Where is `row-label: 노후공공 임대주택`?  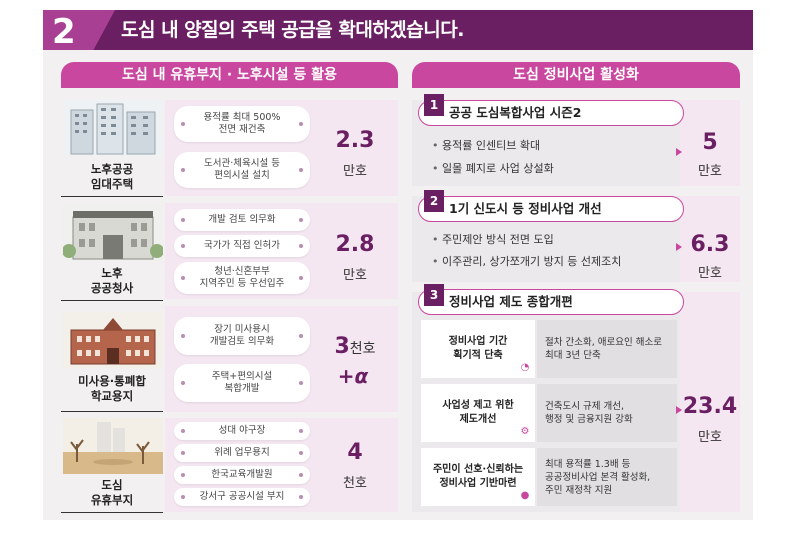 row-label: 노후공공 임대주택 is located at coordinates (112, 177).